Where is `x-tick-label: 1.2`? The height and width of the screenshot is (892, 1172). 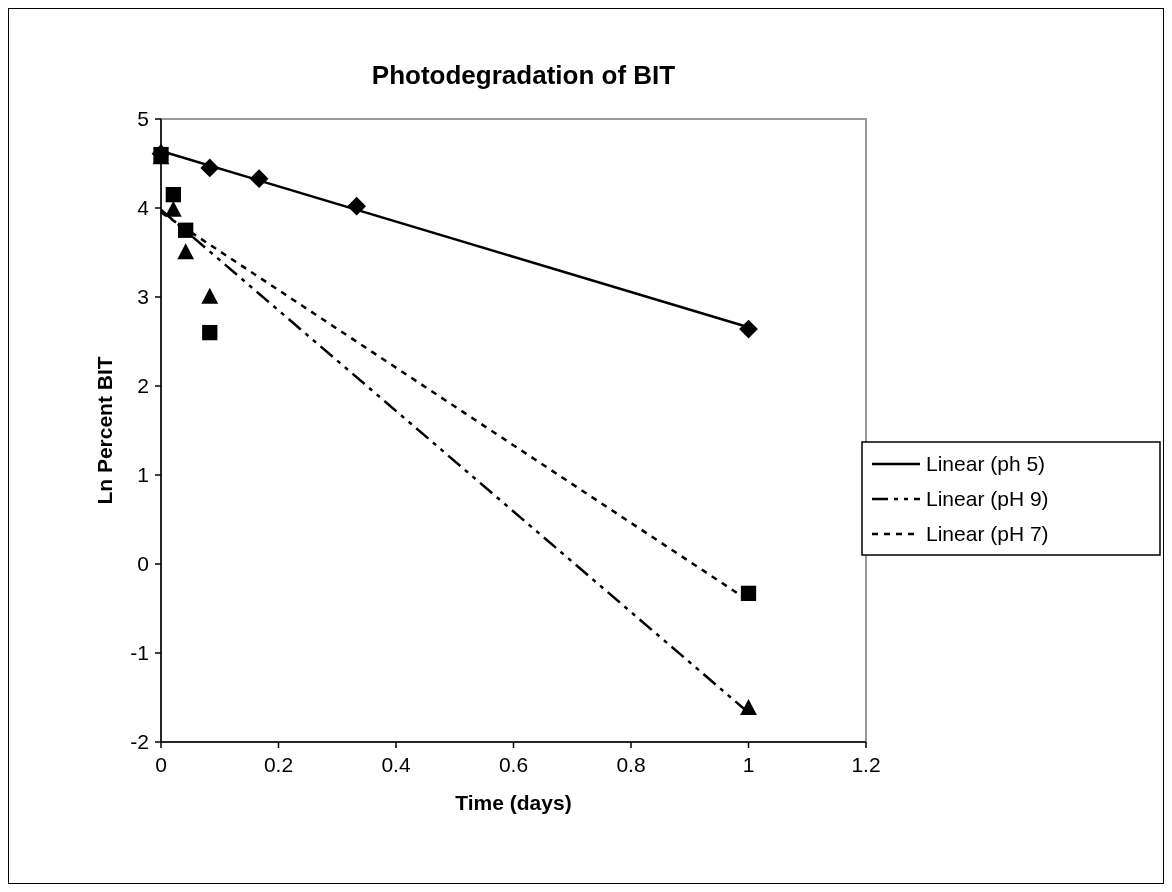
x-tick-label: 1.2 is located at coordinates (866, 764).